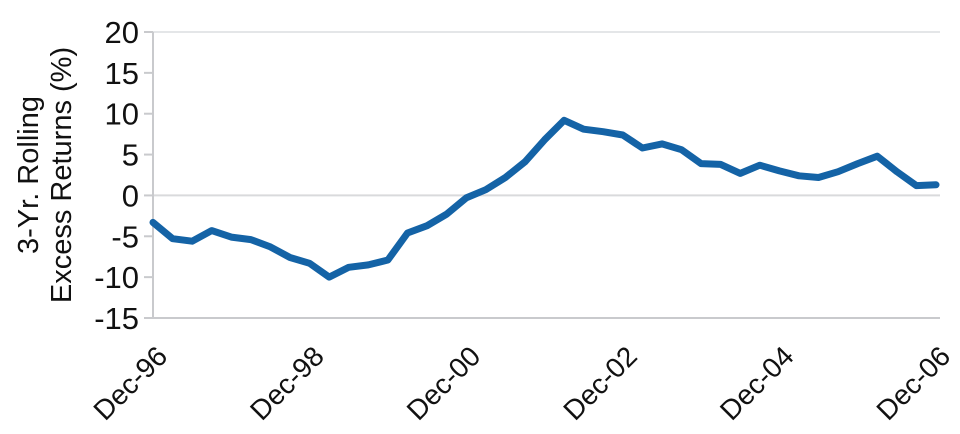  Describe the element at coordinates (757, 383) in the screenshot. I see `x-tick-label: Dec-04` at that location.